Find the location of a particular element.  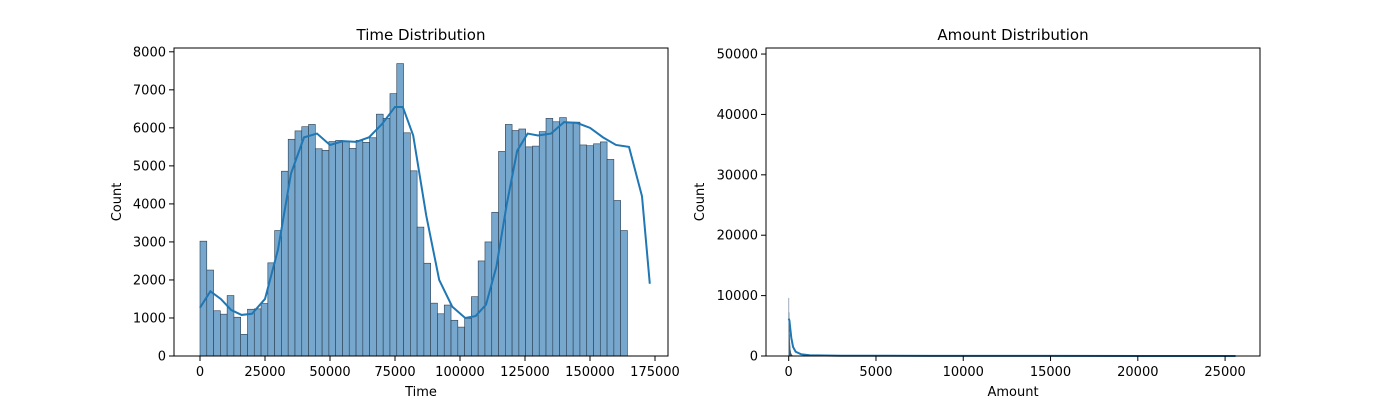

amount-x-tick-label: 25000 is located at coordinates (1224, 372).